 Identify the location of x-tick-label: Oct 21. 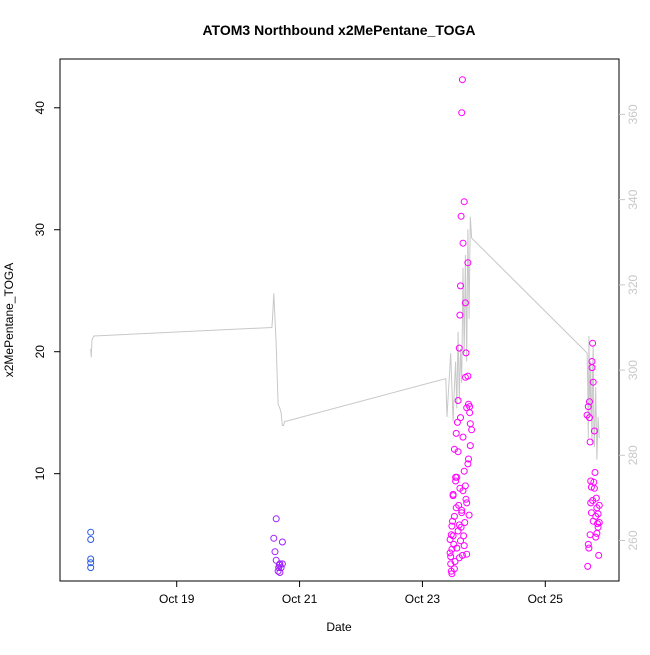
(300, 599).